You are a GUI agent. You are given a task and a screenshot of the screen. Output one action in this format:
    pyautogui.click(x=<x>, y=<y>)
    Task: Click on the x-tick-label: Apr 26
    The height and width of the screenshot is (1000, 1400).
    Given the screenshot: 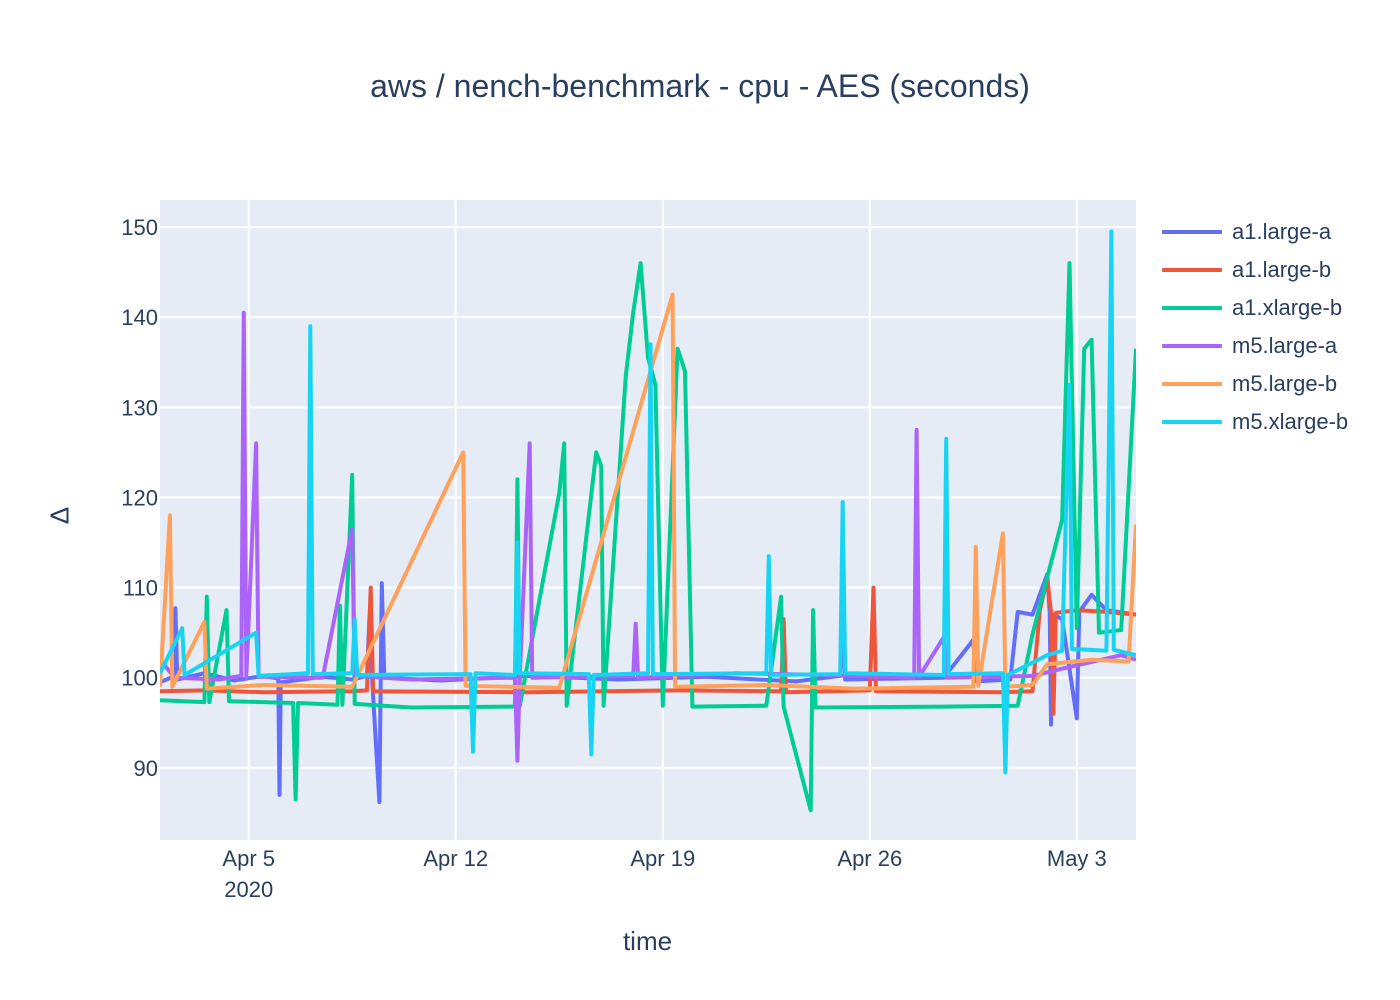 What is the action you would take?
    pyautogui.click(x=869, y=858)
    